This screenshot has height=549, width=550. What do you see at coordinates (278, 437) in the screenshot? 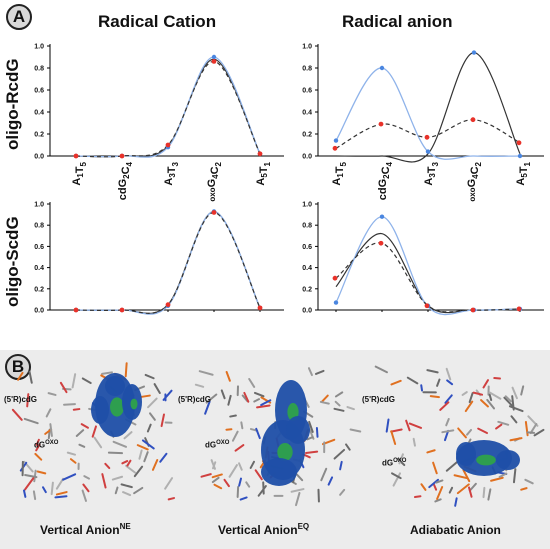
I see `molecule-vertical-anion-eq` at bounding box center [278, 437].